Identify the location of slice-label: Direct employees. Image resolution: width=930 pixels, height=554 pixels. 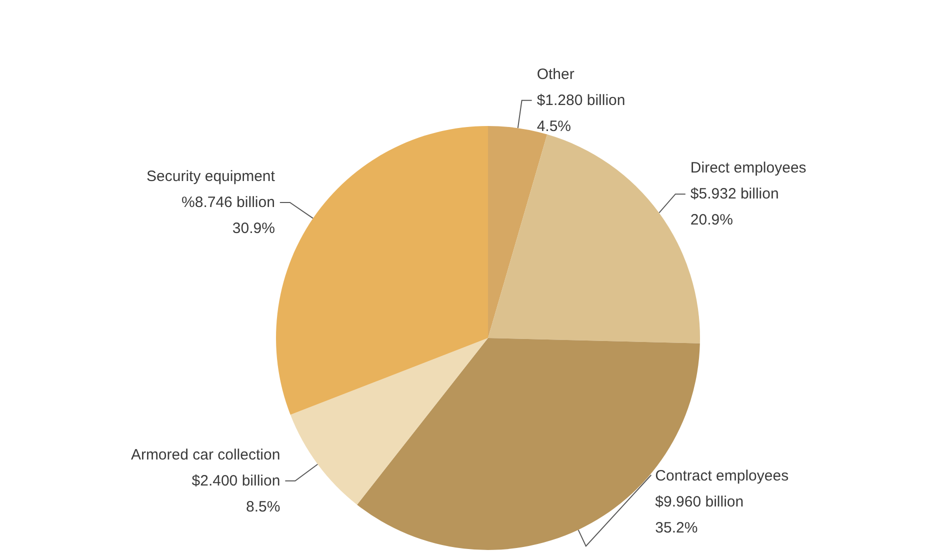
(748, 168).